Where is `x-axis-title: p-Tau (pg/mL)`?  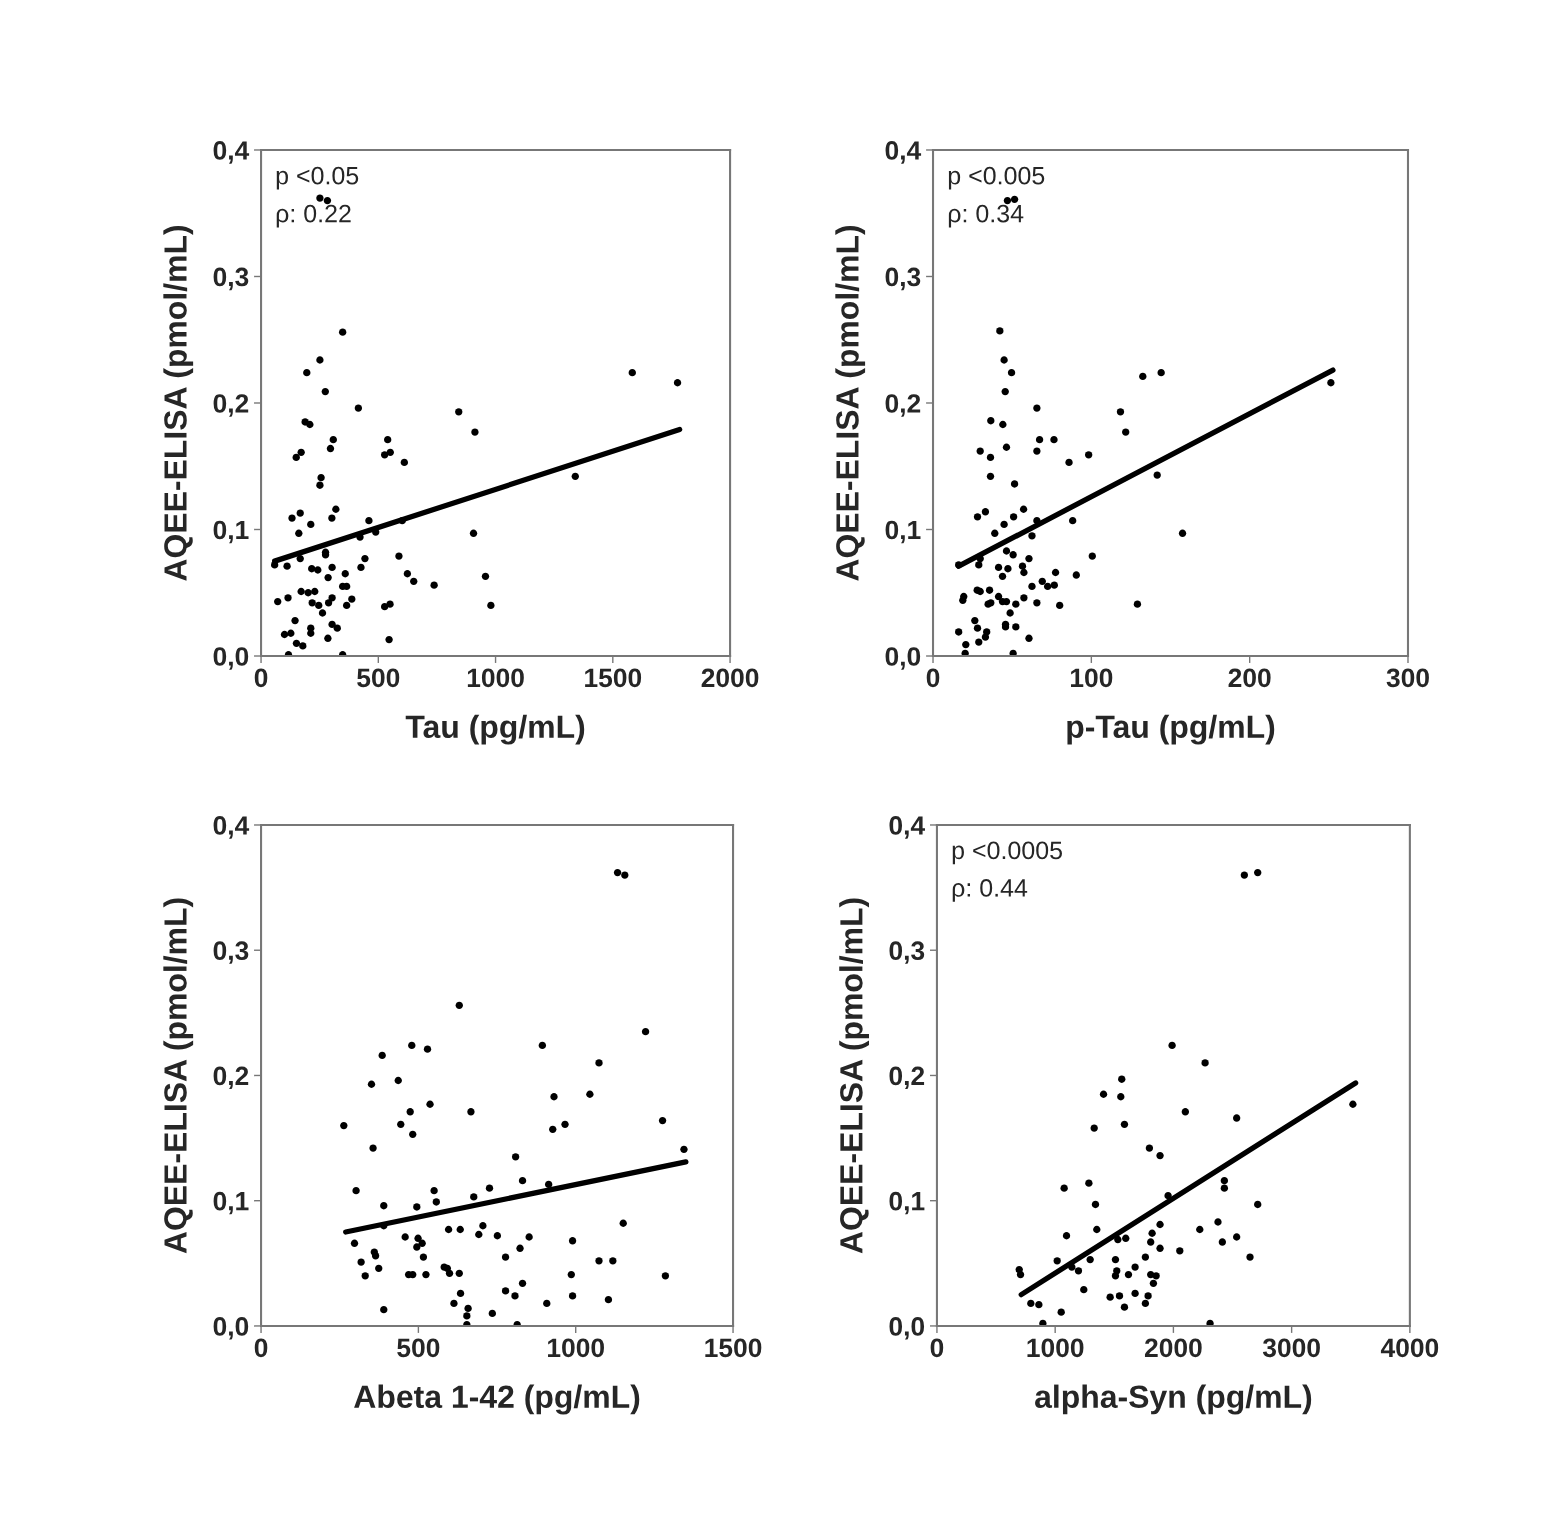 x-axis-title: p-Tau (pg/mL) is located at coordinates (1171, 729).